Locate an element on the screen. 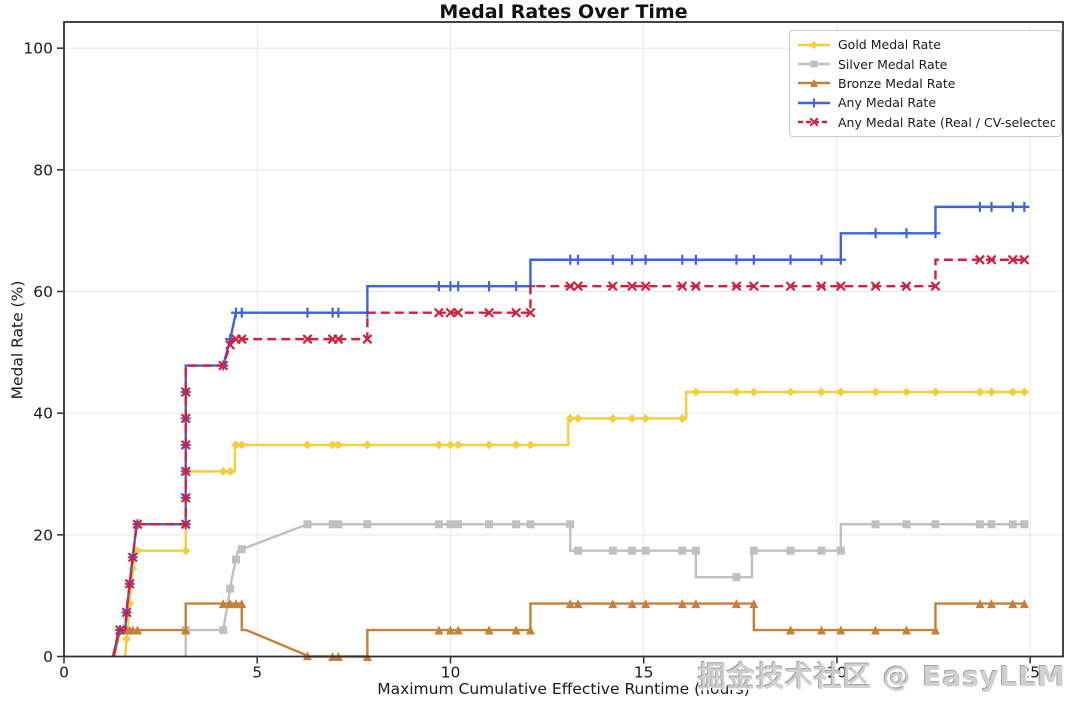 Image resolution: width=1080 pixels, height=708 pixels. legend-item-any: Any Medal Rate is located at coordinates (926, 102).